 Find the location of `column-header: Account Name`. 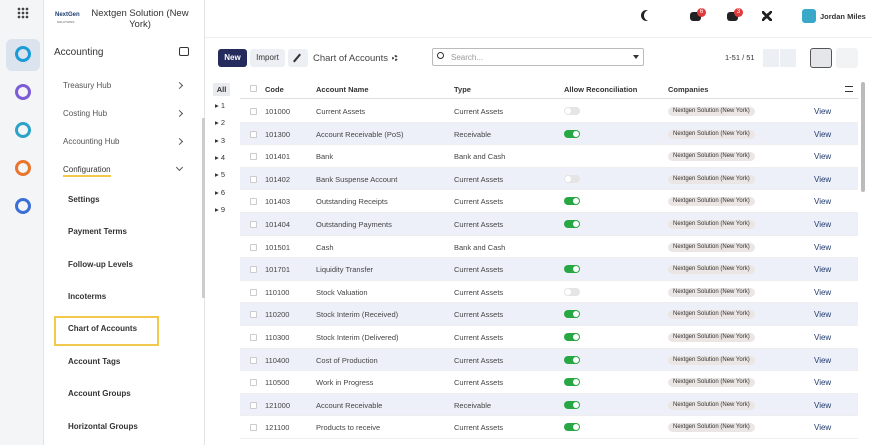

column-header: Account Name is located at coordinates (342, 89).